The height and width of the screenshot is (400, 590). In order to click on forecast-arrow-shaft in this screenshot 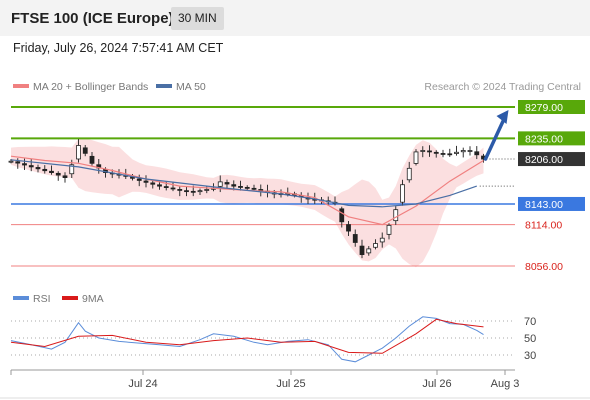, I will do `click(495, 138)`.